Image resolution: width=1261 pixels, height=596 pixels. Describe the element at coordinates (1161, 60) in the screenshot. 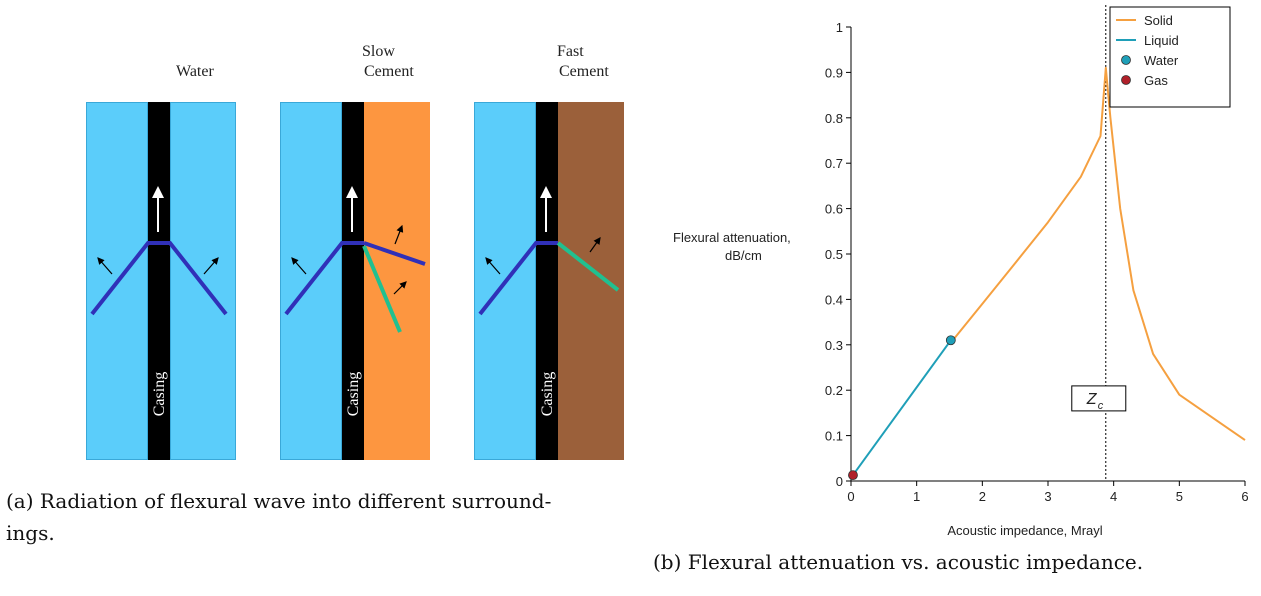

I see `legend-label: Water` at that location.